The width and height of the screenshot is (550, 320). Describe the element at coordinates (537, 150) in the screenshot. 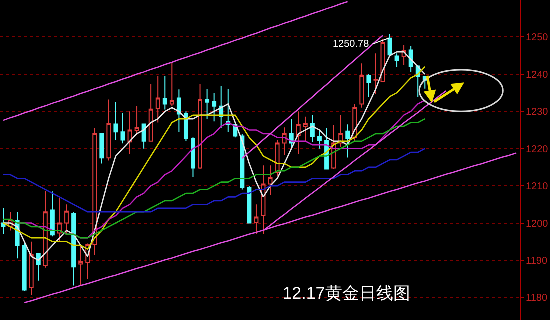

I see `y-tick-label: 1220` at that location.